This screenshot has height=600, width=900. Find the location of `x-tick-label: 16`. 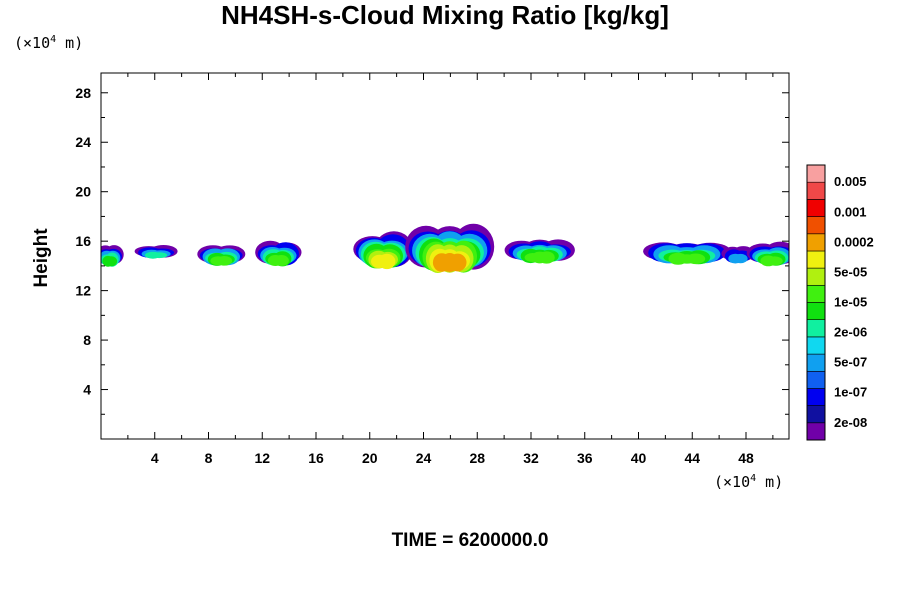

x-tick-label: 16 is located at coordinates (316, 458).